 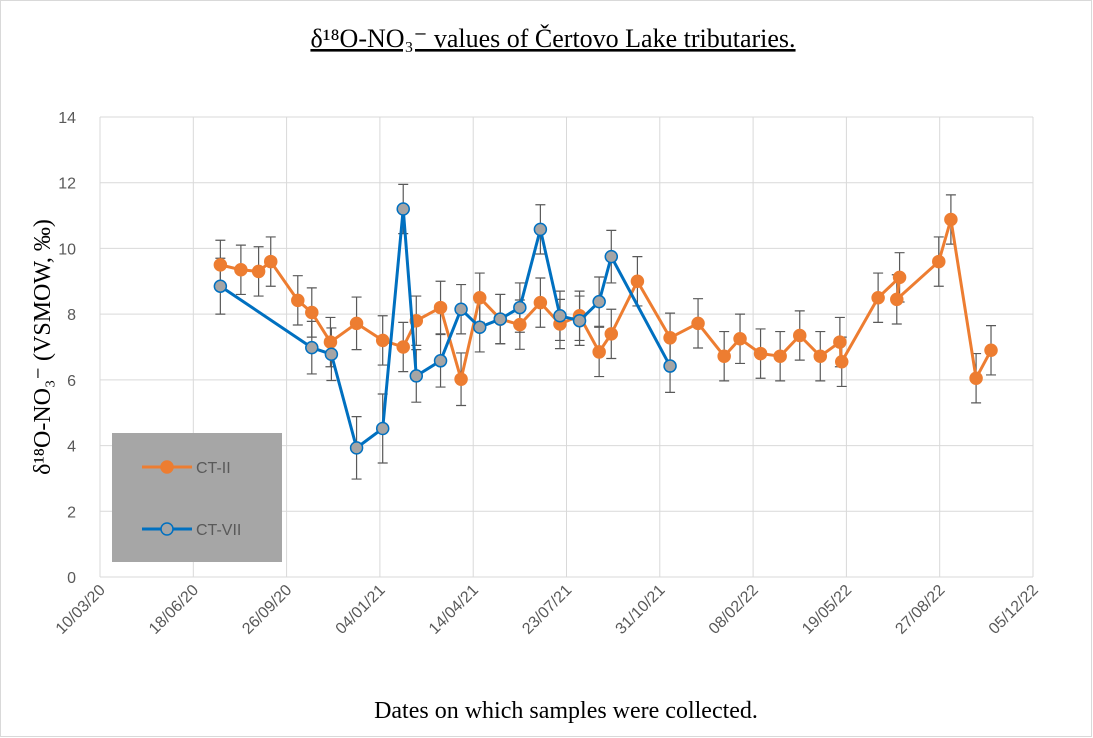 What do you see at coordinates (43, 347) in the screenshot?
I see `y-axis-label: δ¹⁸O-NO₃⁻ (VSMOW, ‰)` at bounding box center [43, 347].